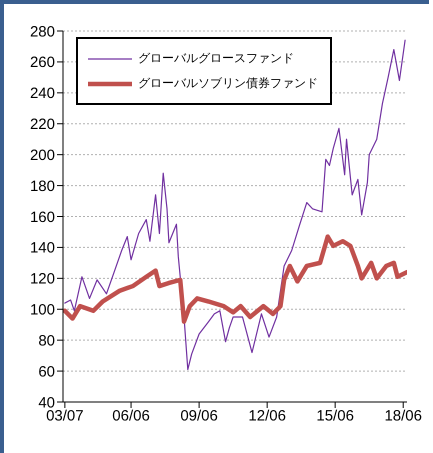 The height and width of the screenshot is (453, 433). What do you see at coordinates (335, 416) in the screenshot?
I see `x-tick-label: 15/06` at bounding box center [335, 416].